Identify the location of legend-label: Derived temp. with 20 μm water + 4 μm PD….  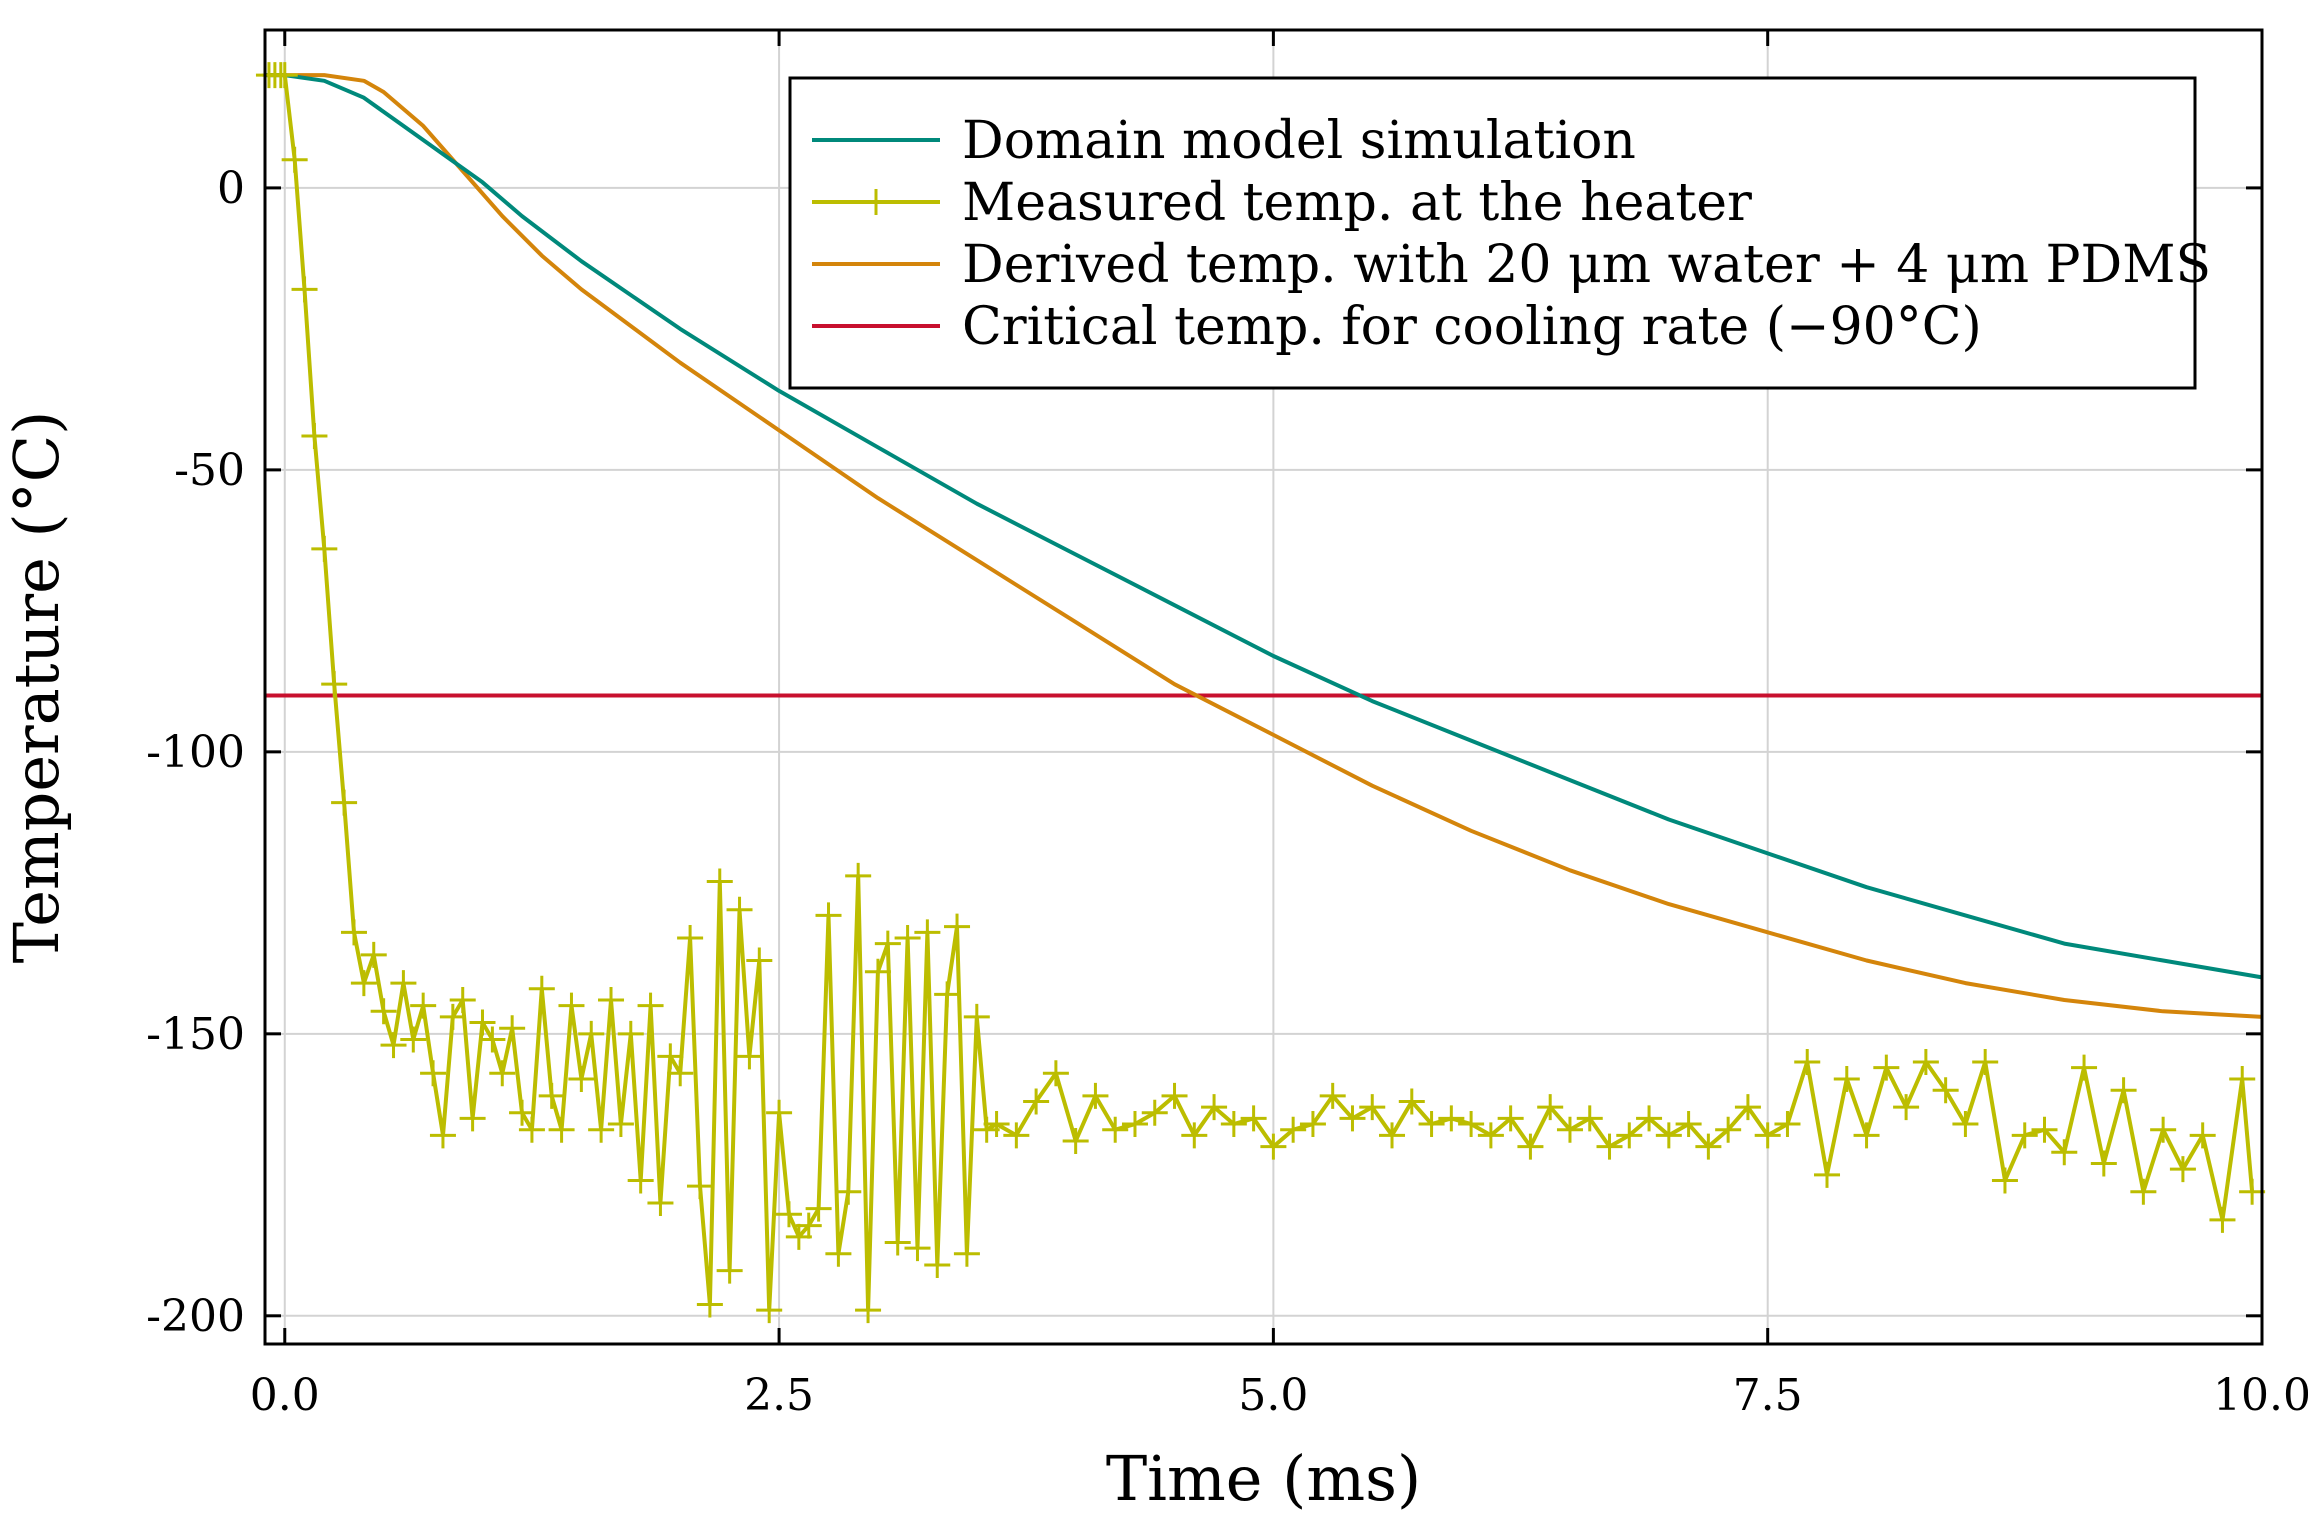
(1586, 265).